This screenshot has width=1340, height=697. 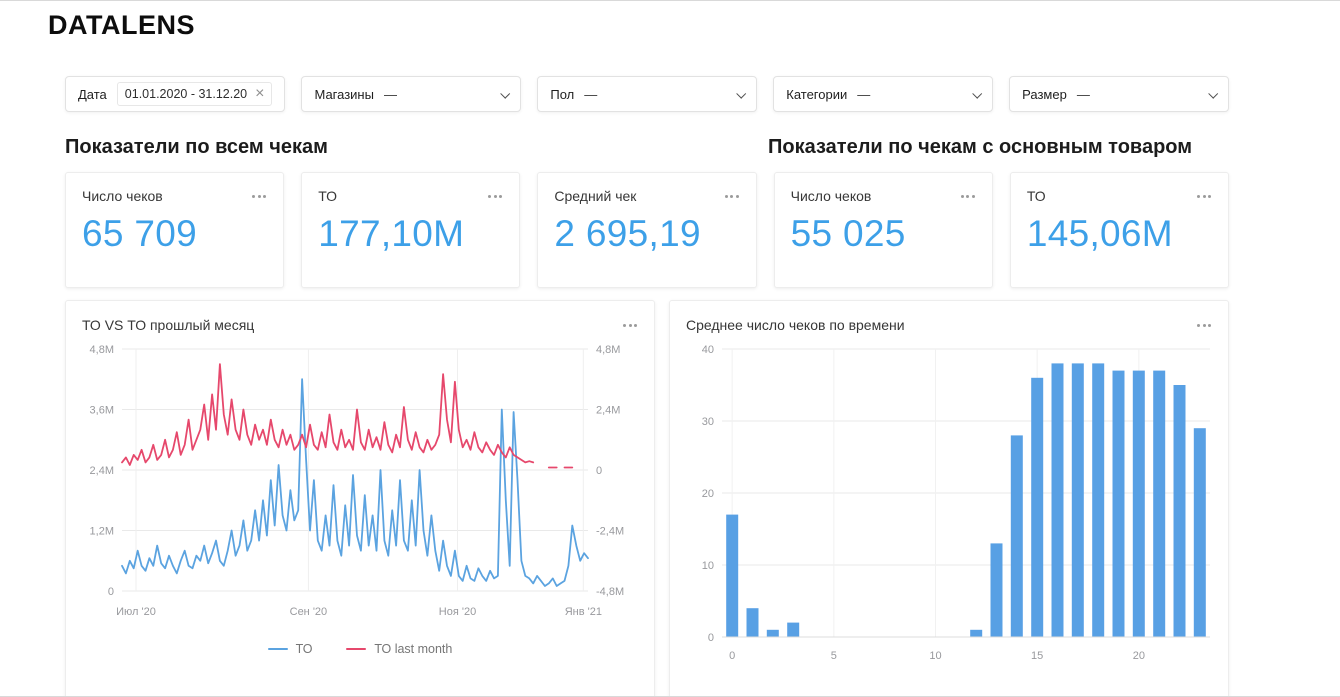 What do you see at coordinates (610, 532) in the screenshot?
I see `svg-text: -2,4M` at bounding box center [610, 532].